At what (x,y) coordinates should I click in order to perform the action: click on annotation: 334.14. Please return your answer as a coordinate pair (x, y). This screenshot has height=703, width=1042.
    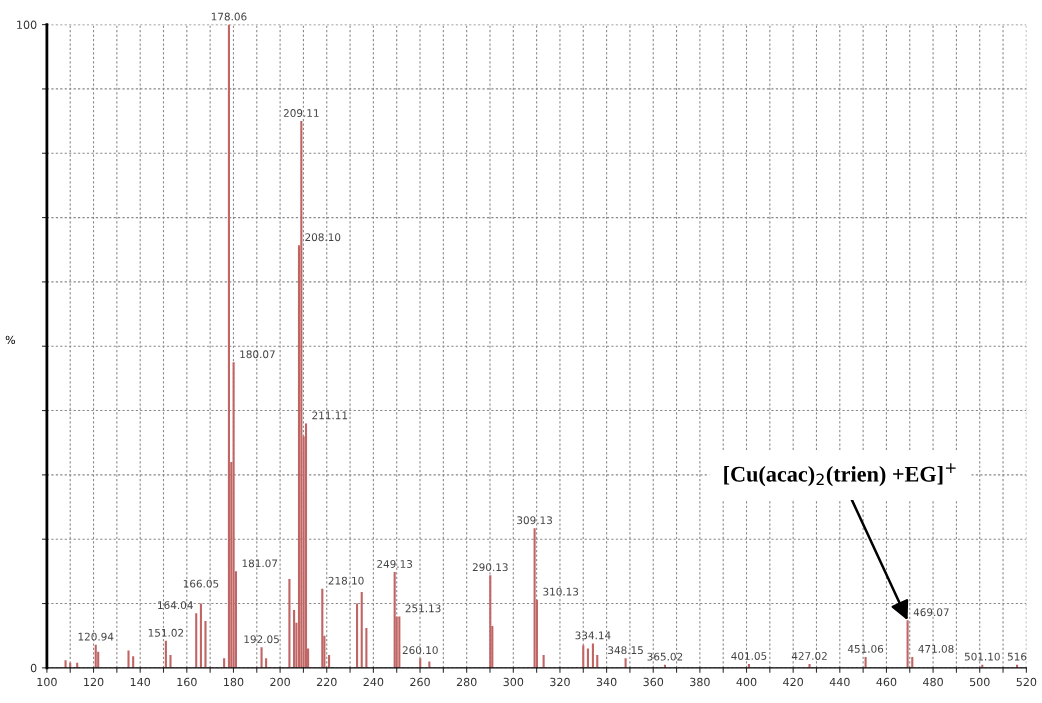
    Looking at the image, I should click on (593, 635).